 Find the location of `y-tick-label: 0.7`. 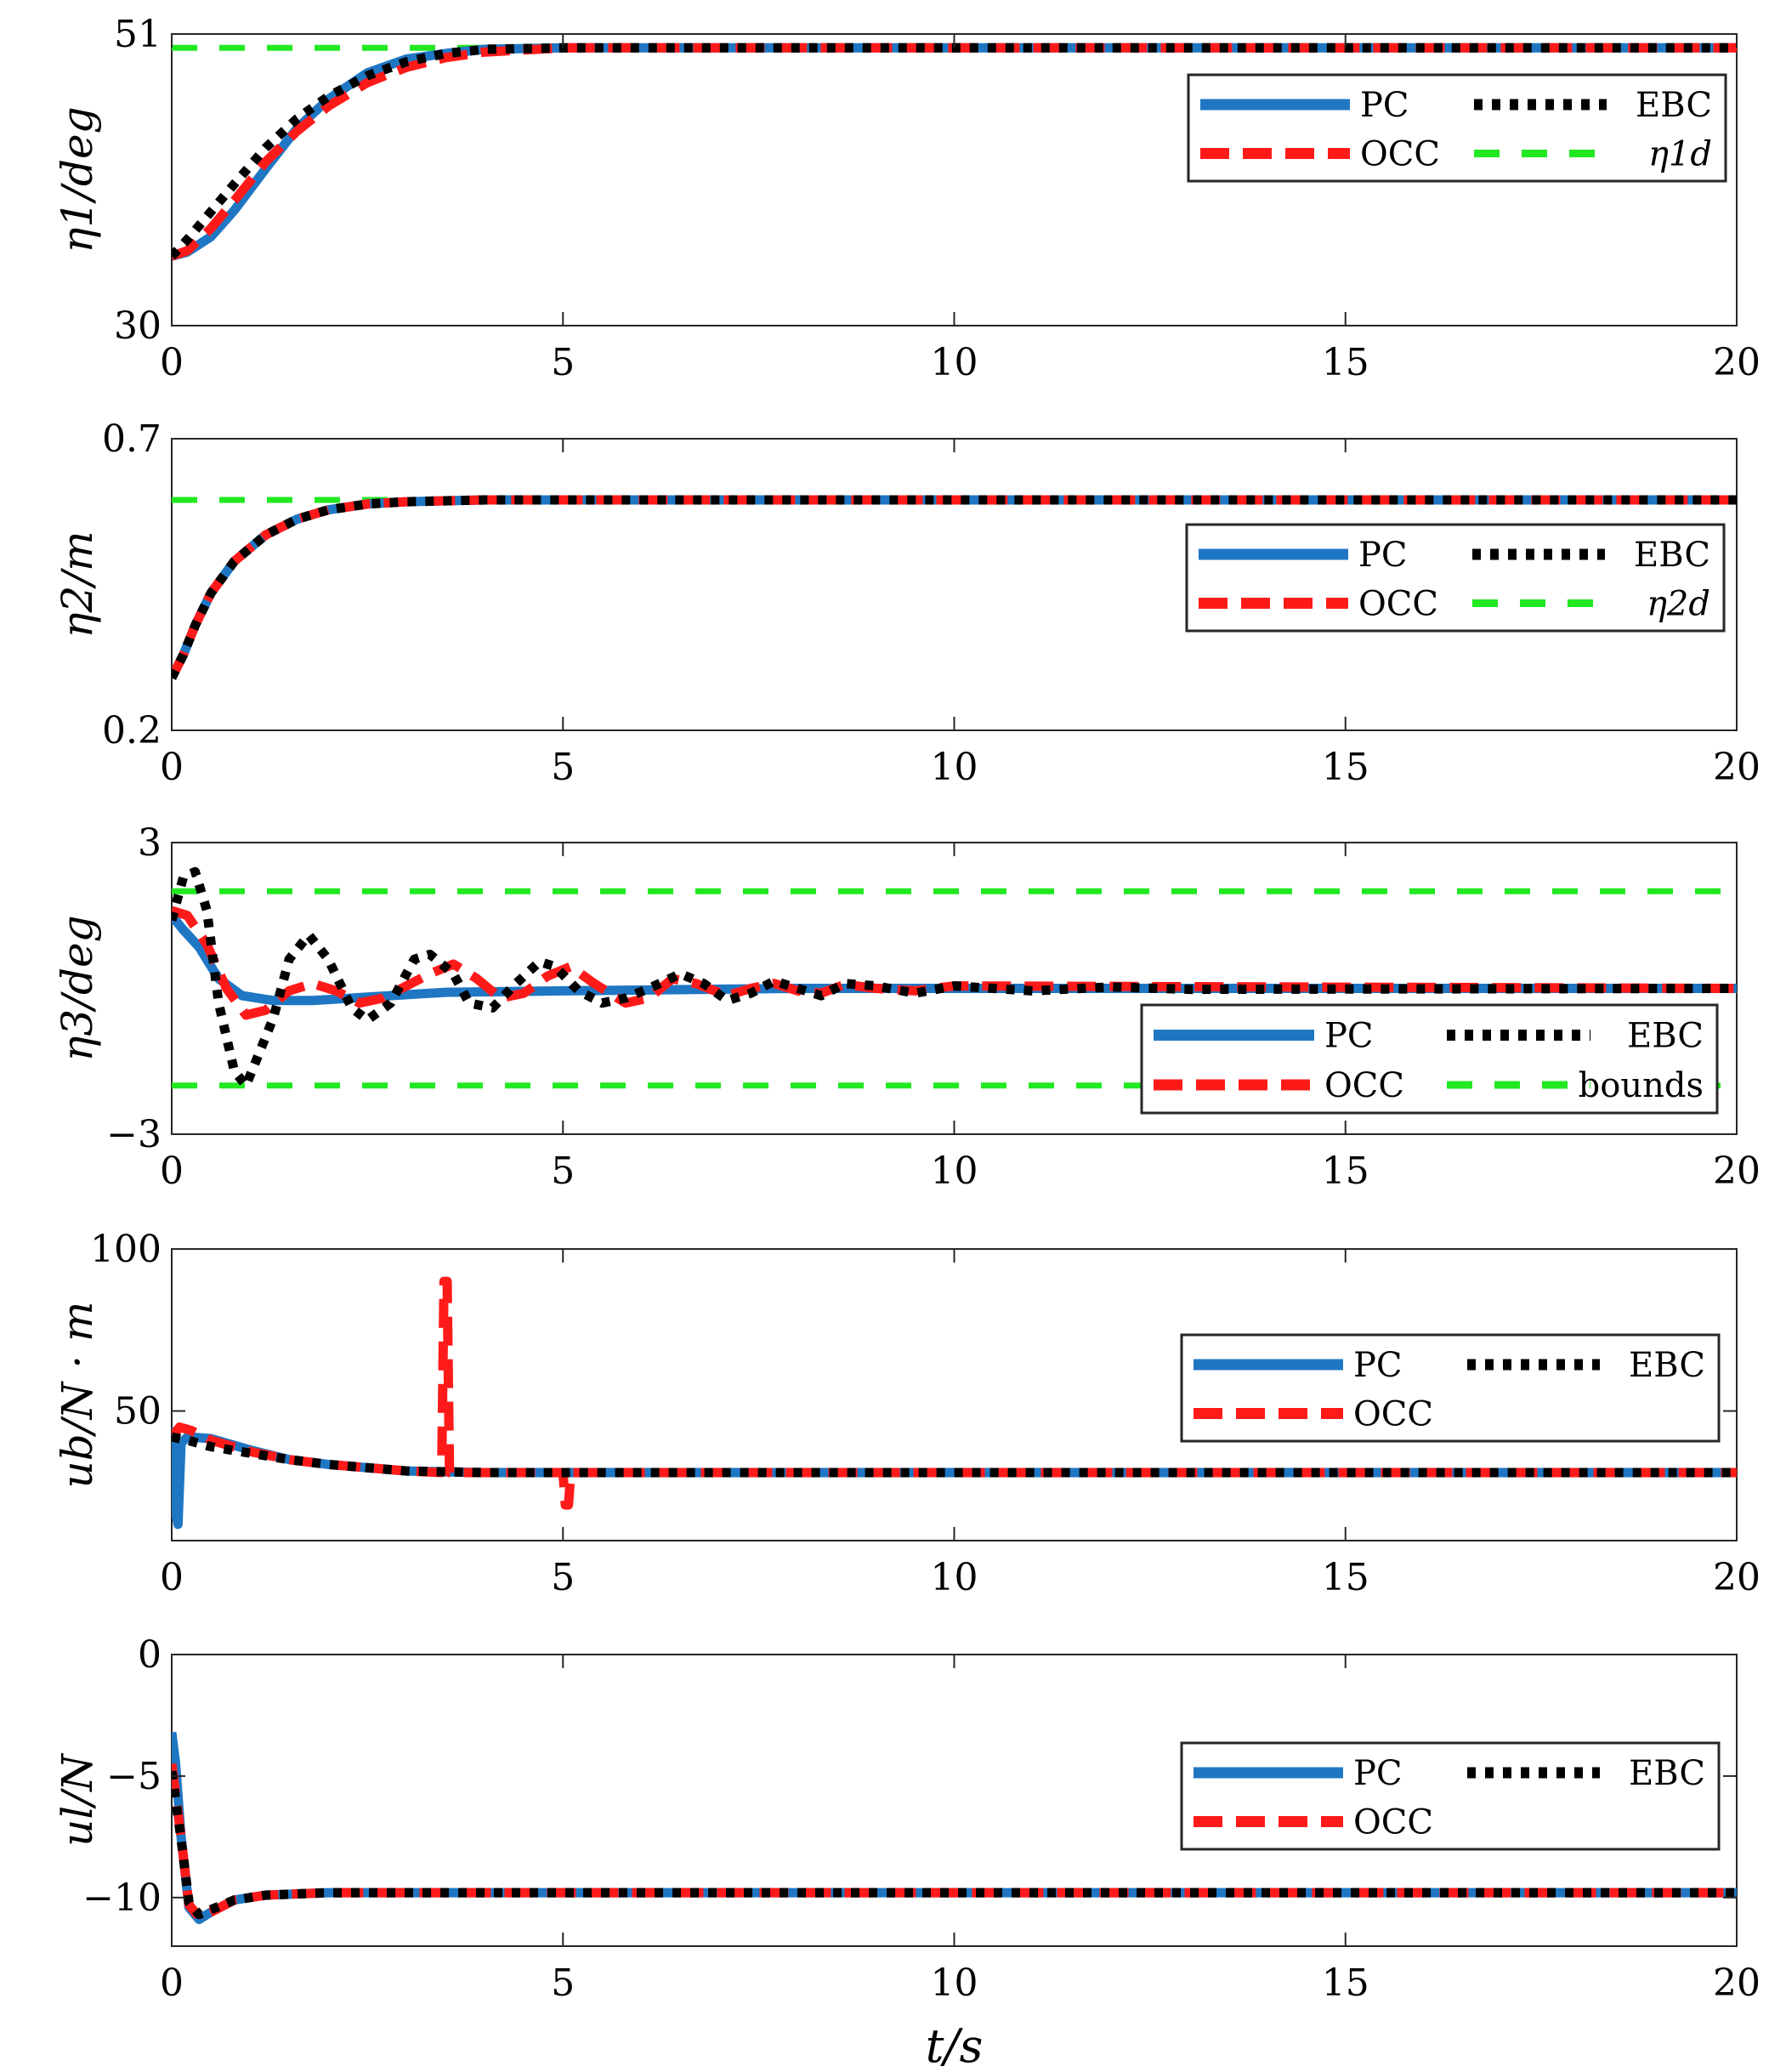

y-tick-label: 0.7 is located at coordinates (132, 439).